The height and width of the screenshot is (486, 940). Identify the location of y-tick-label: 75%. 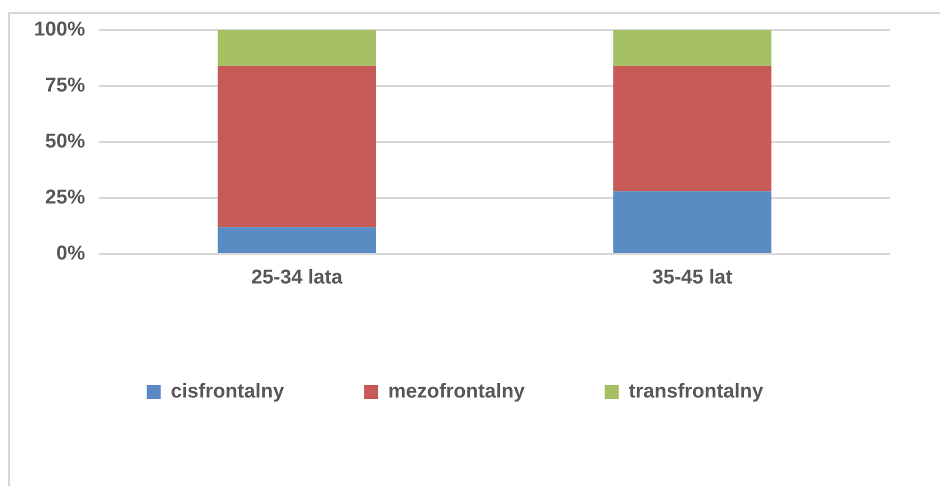
(65, 85).